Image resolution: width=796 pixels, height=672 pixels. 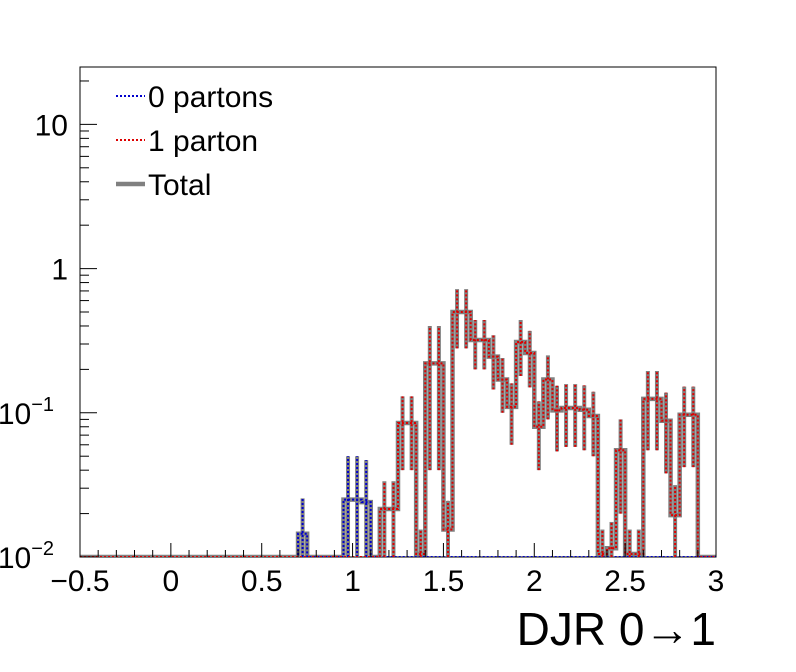 I want to click on y-tick-label: 10, so click(x=51, y=125).